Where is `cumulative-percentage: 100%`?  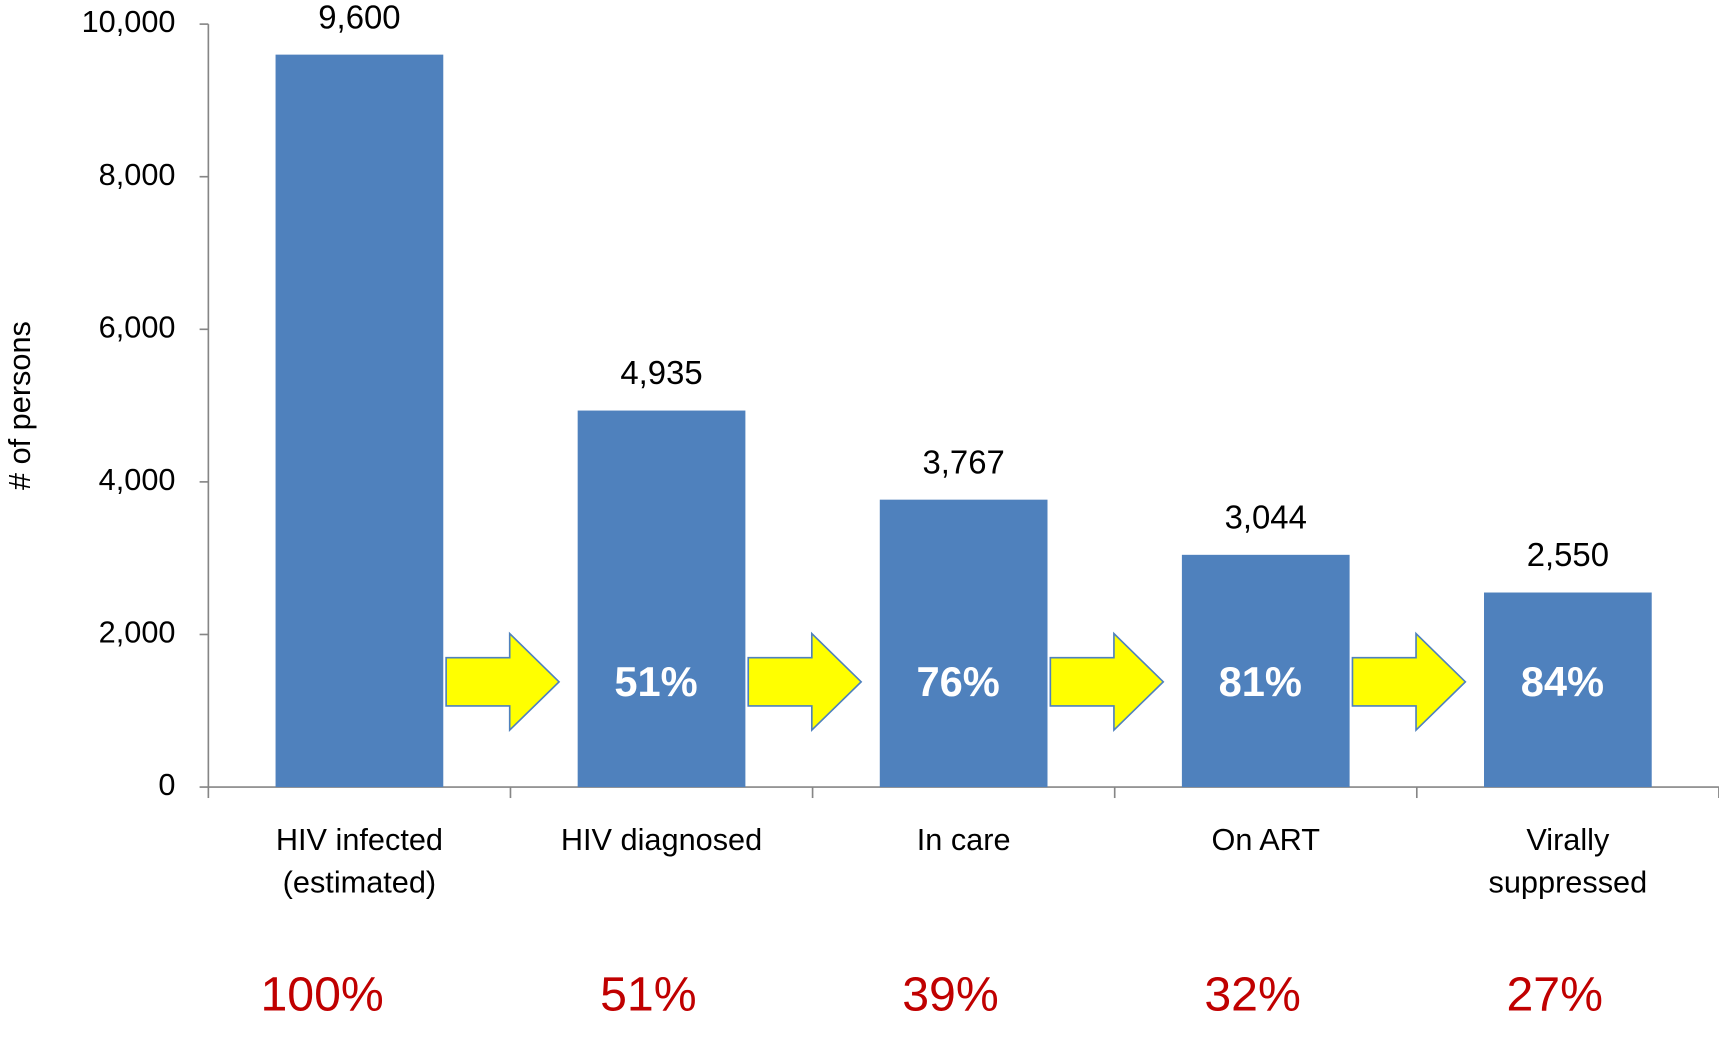 cumulative-percentage: 100% is located at coordinates (321, 994).